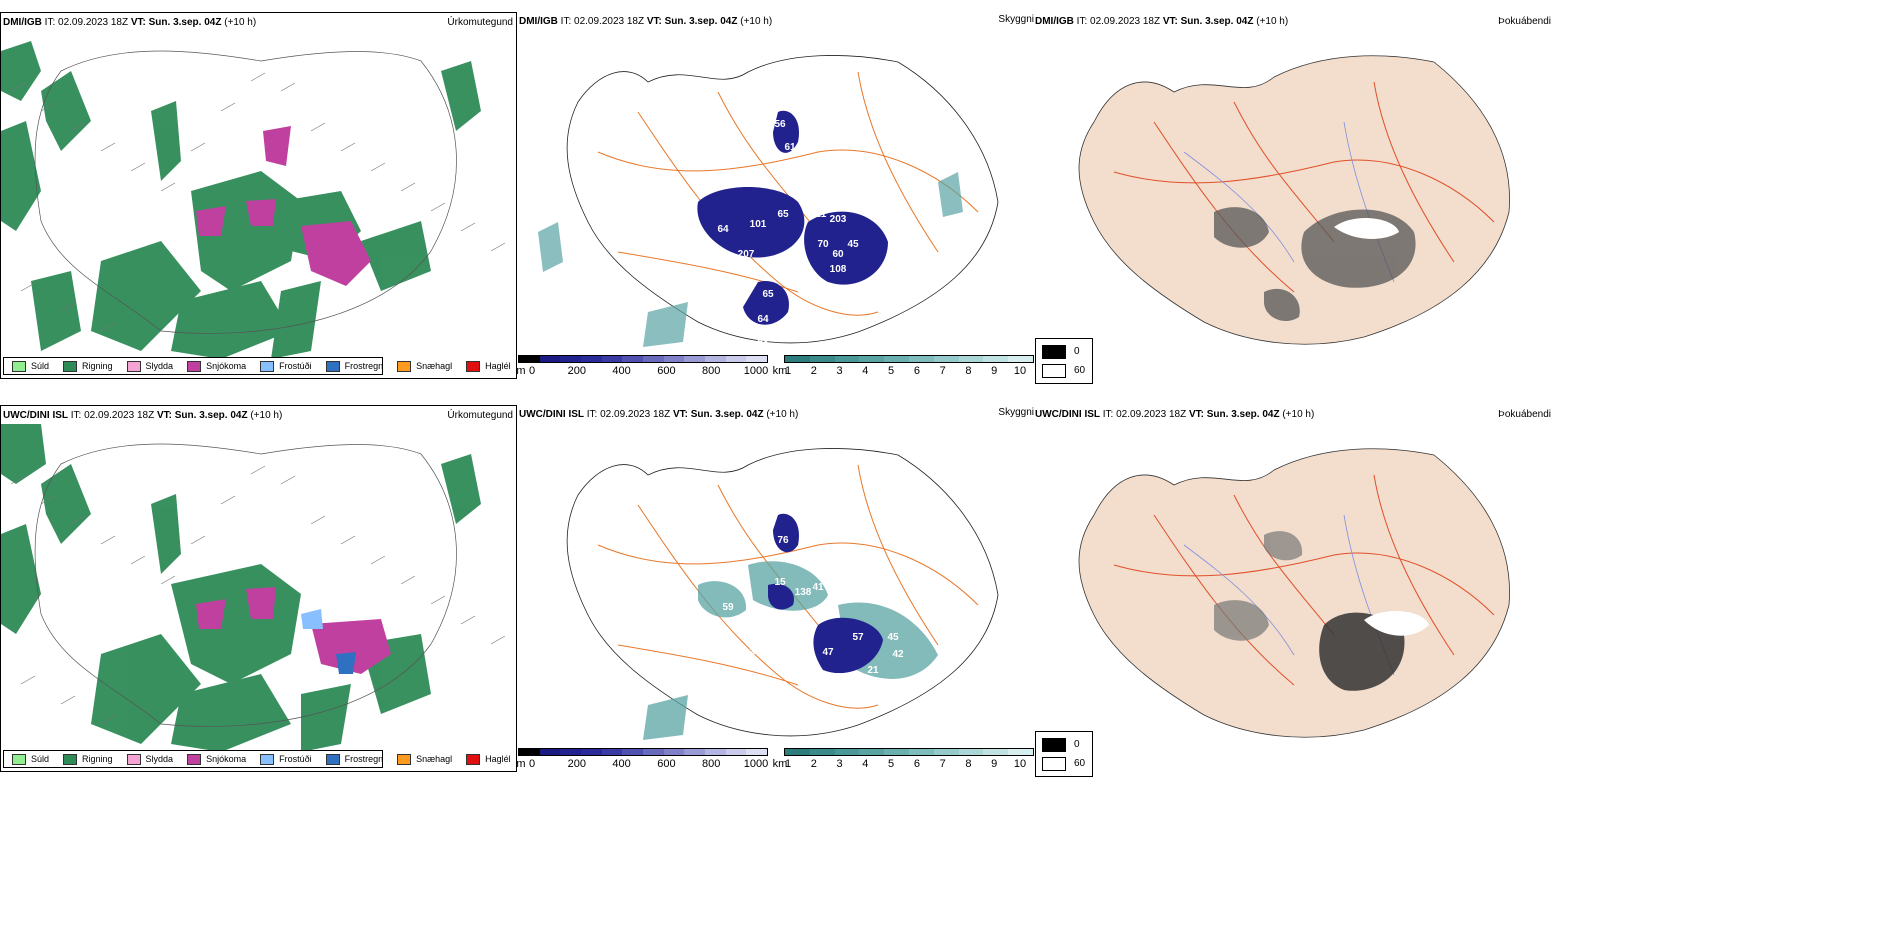 This screenshot has height=950, width=1900. I want to click on panel-title: Úrkomutegund, so click(480, 22).